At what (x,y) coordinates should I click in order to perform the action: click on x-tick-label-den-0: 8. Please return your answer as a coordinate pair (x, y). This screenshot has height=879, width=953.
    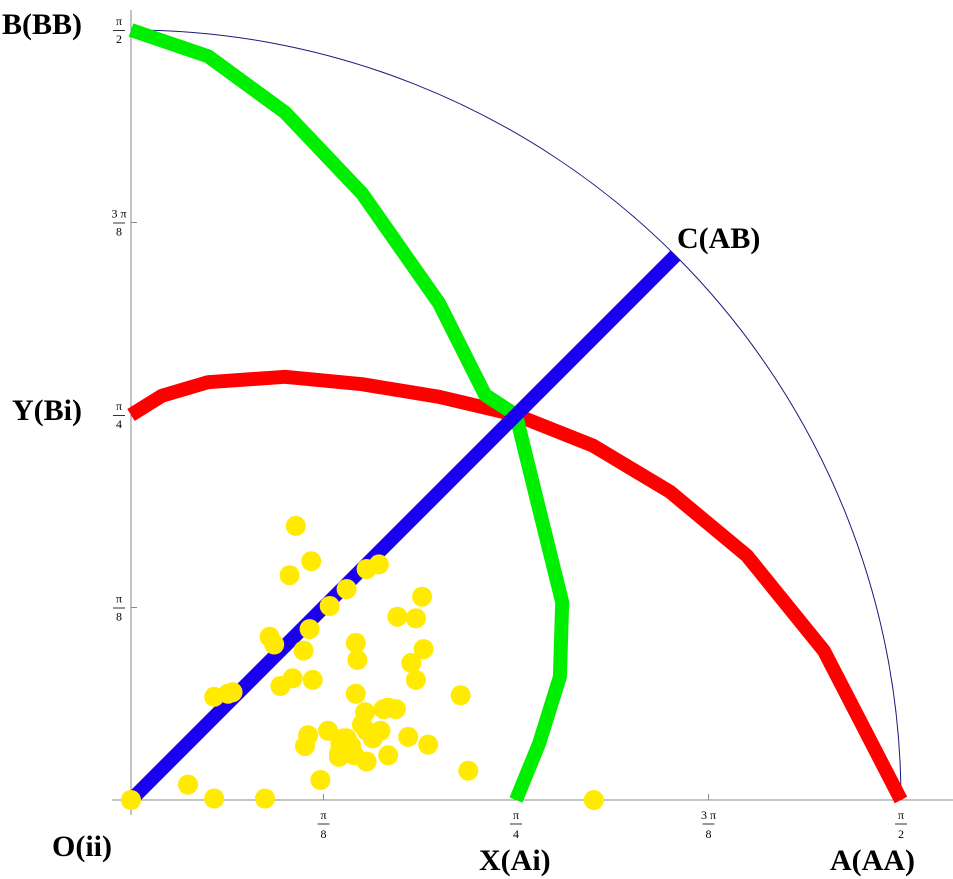
    Looking at the image, I should click on (324, 834).